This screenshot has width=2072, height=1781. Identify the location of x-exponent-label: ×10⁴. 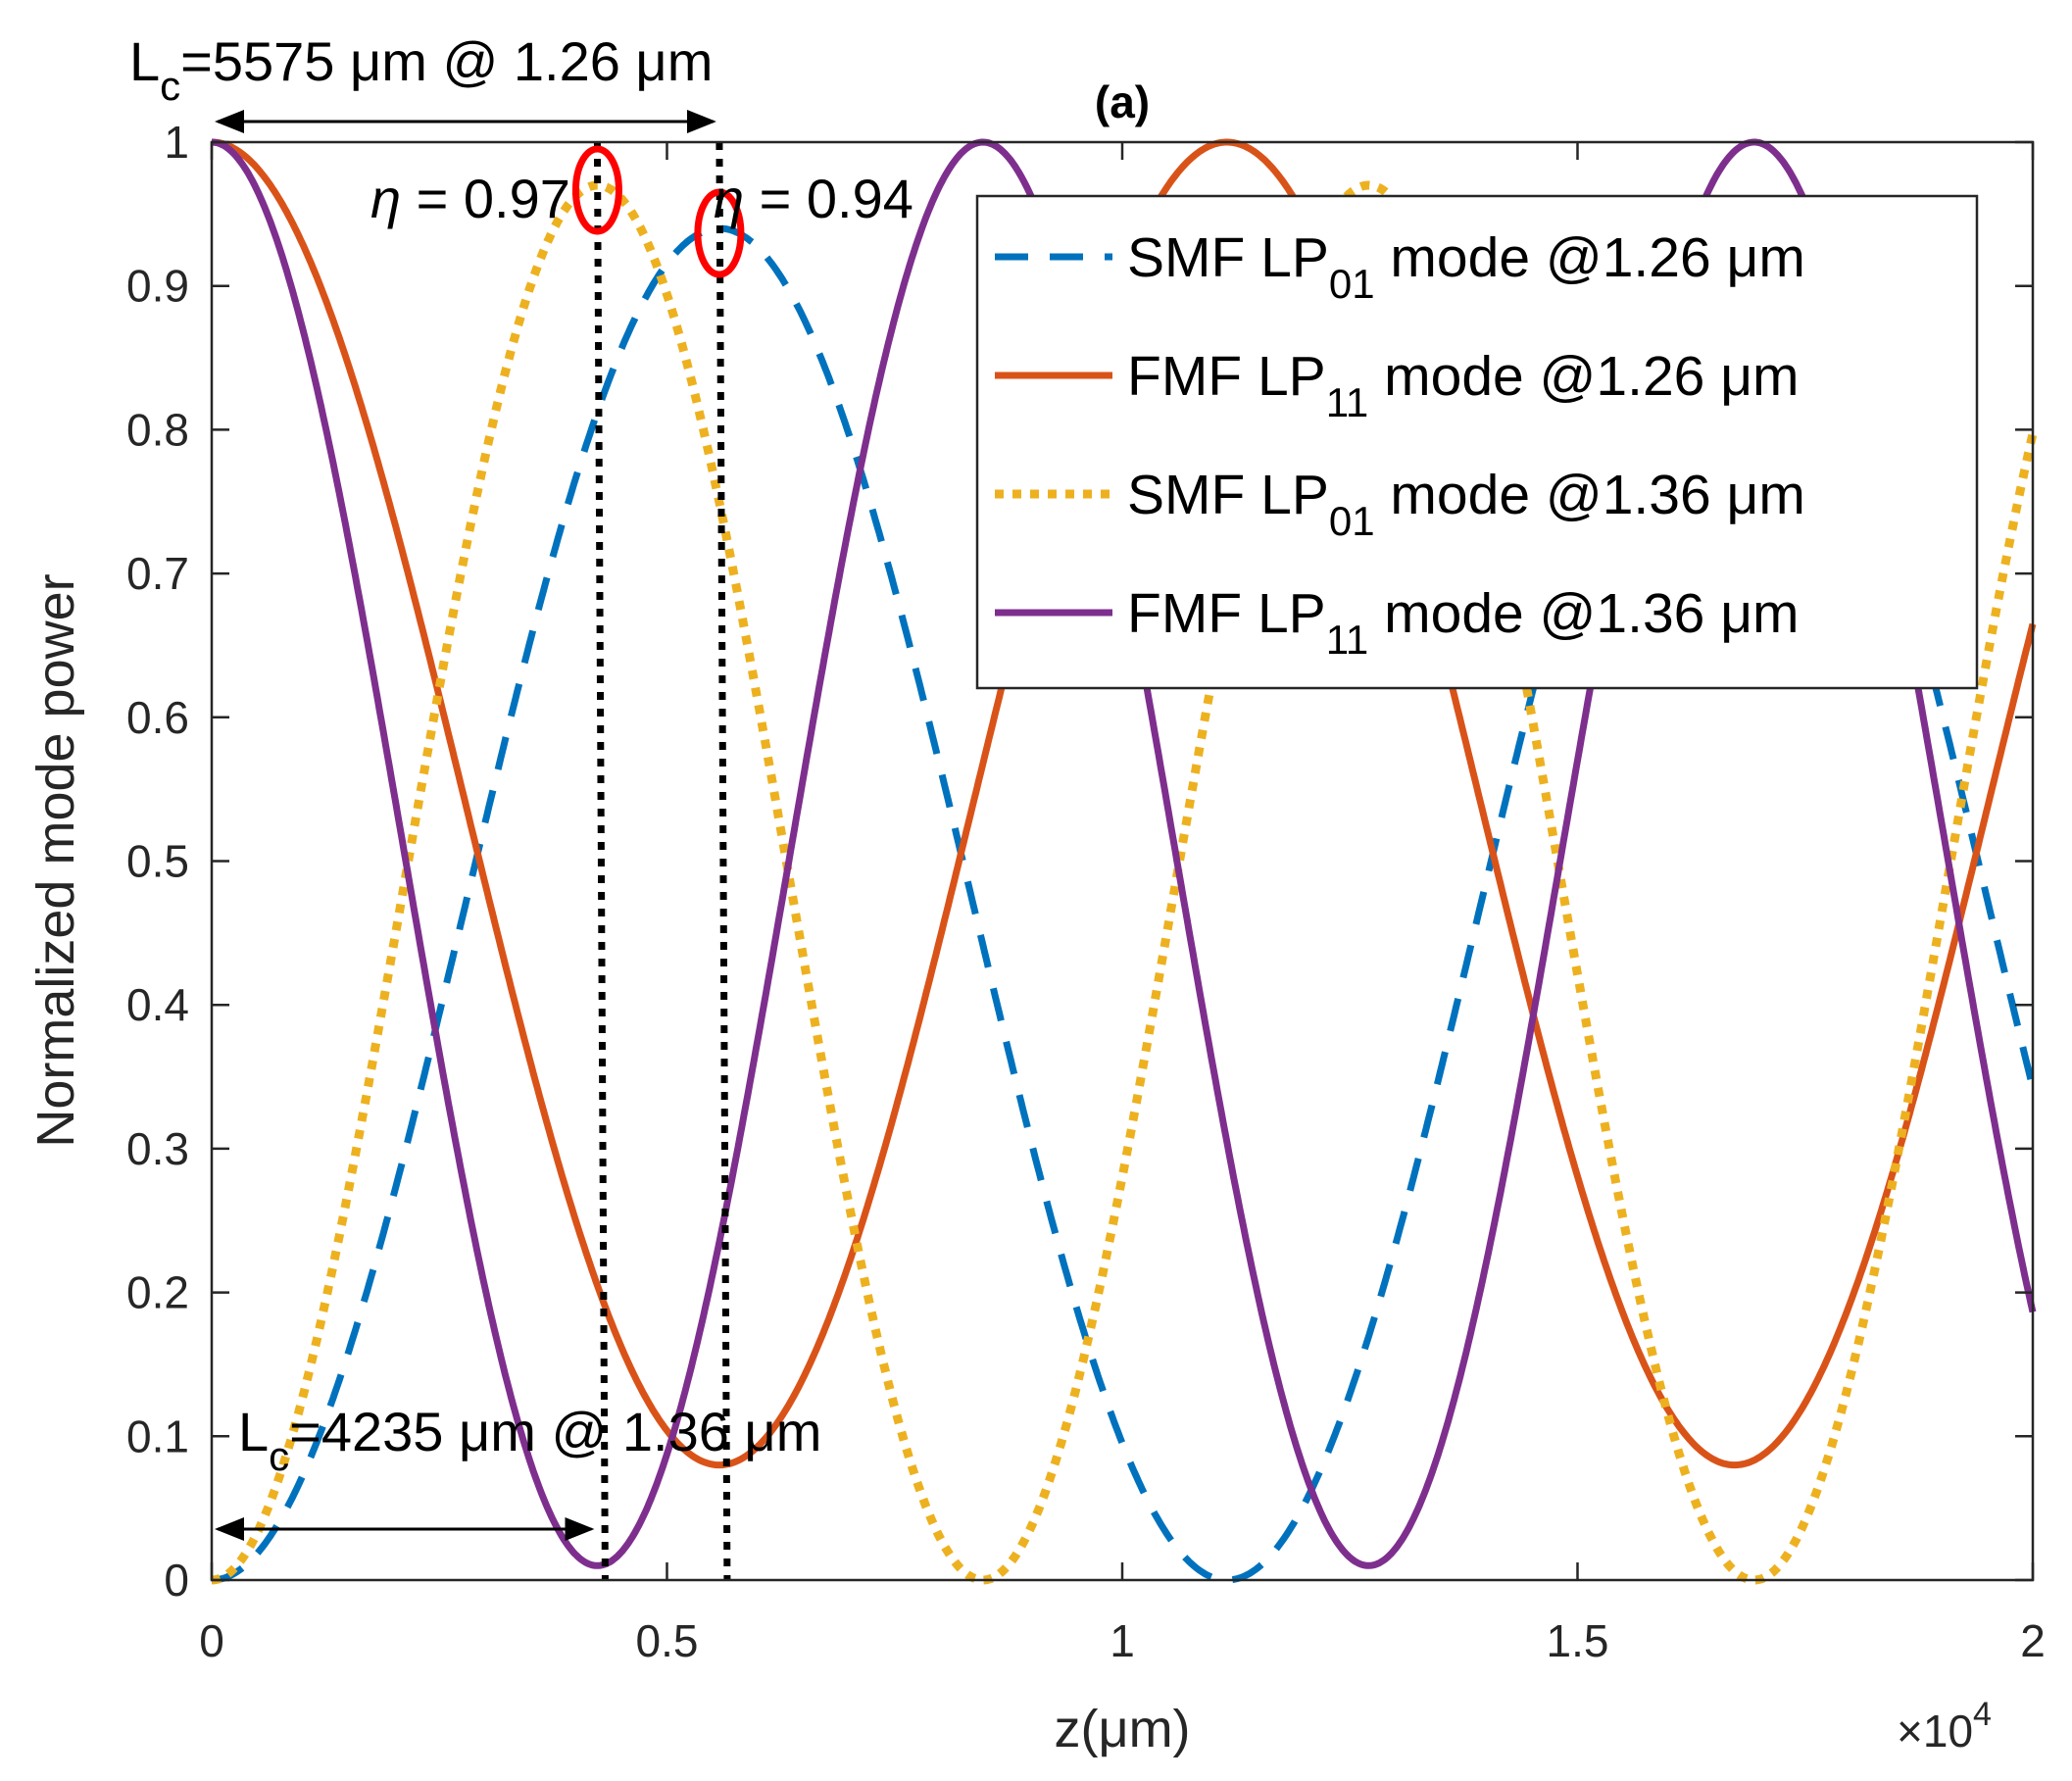
(1944, 1726).